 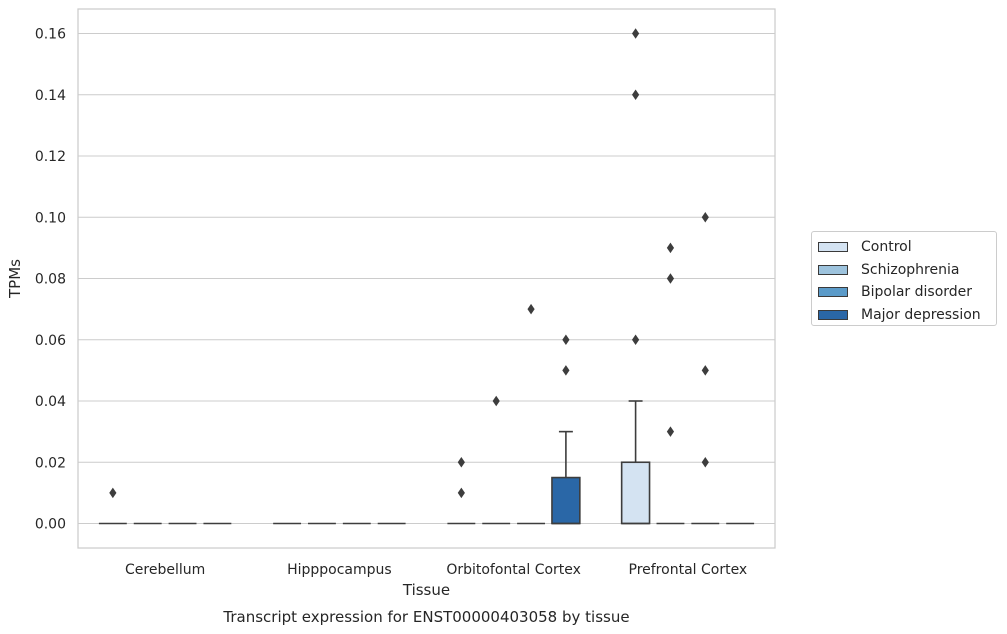 What do you see at coordinates (50, 218) in the screenshot?
I see `y-tick-label: 0.10` at bounding box center [50, 218].